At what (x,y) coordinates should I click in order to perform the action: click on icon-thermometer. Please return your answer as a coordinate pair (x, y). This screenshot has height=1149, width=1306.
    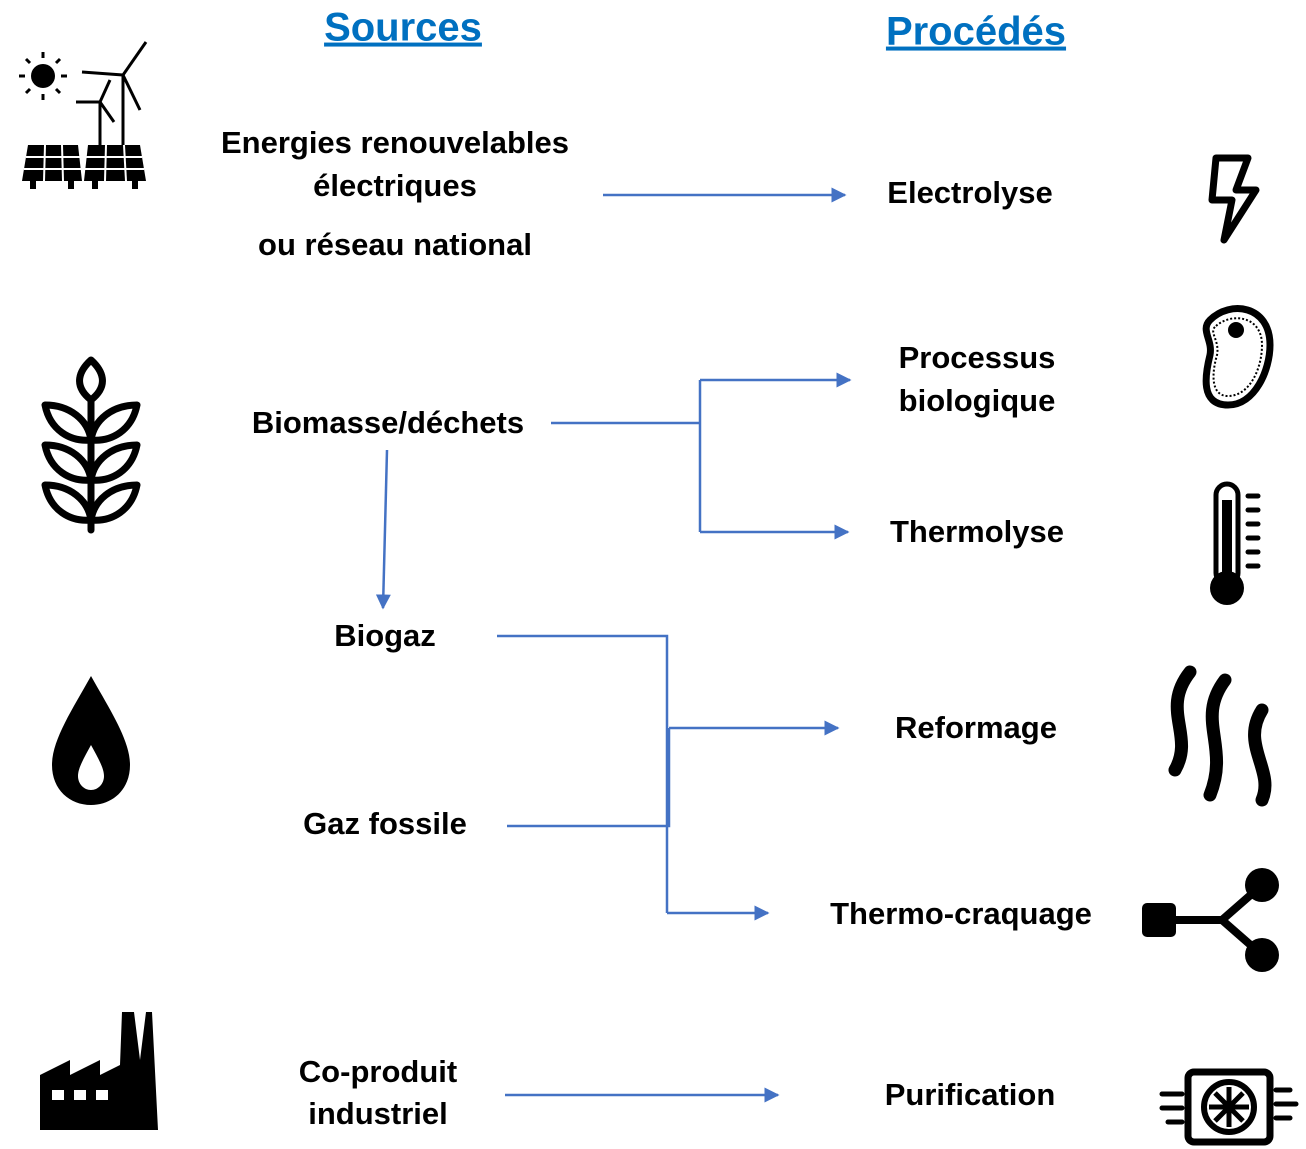
    Looking at the image, I should click on (1235, 543).